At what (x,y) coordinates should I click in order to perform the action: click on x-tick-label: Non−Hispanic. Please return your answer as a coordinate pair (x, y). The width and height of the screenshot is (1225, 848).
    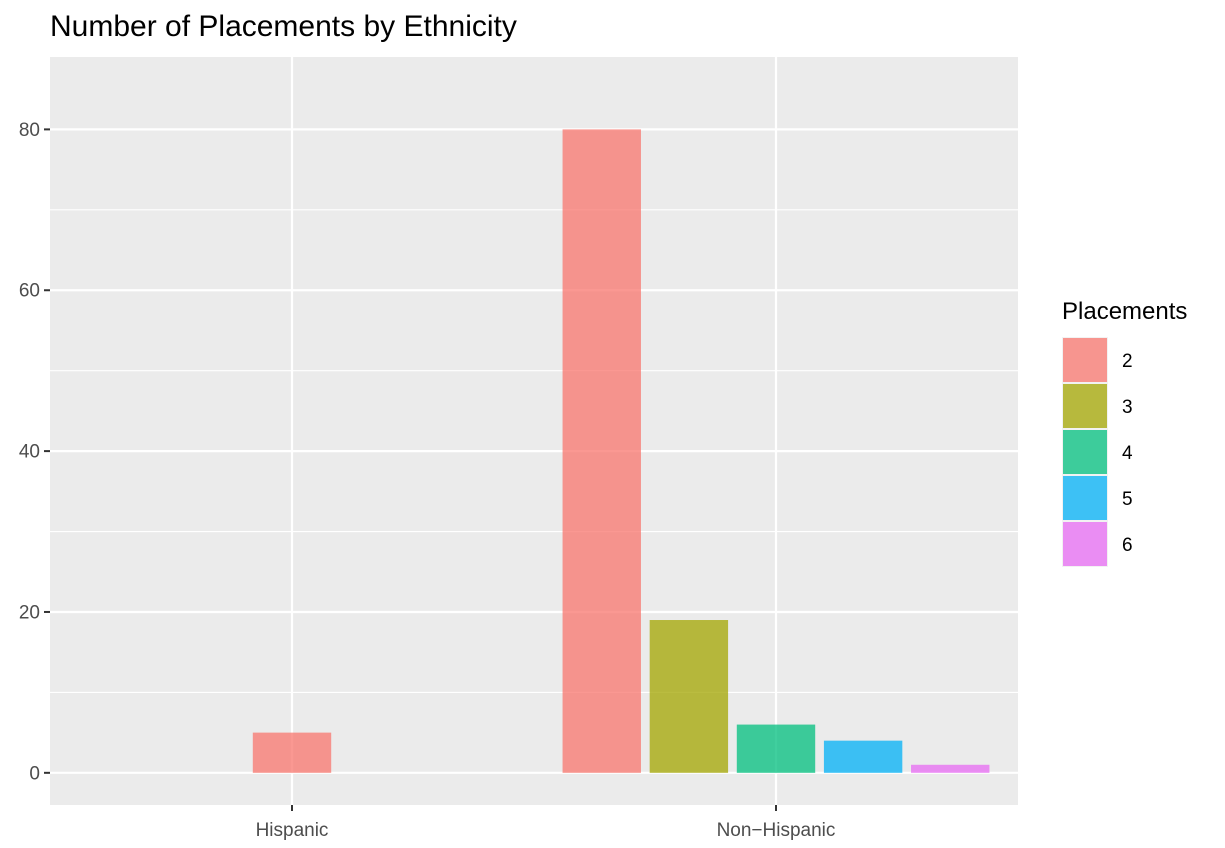
    Looking at the image, I should click on (776, 830).